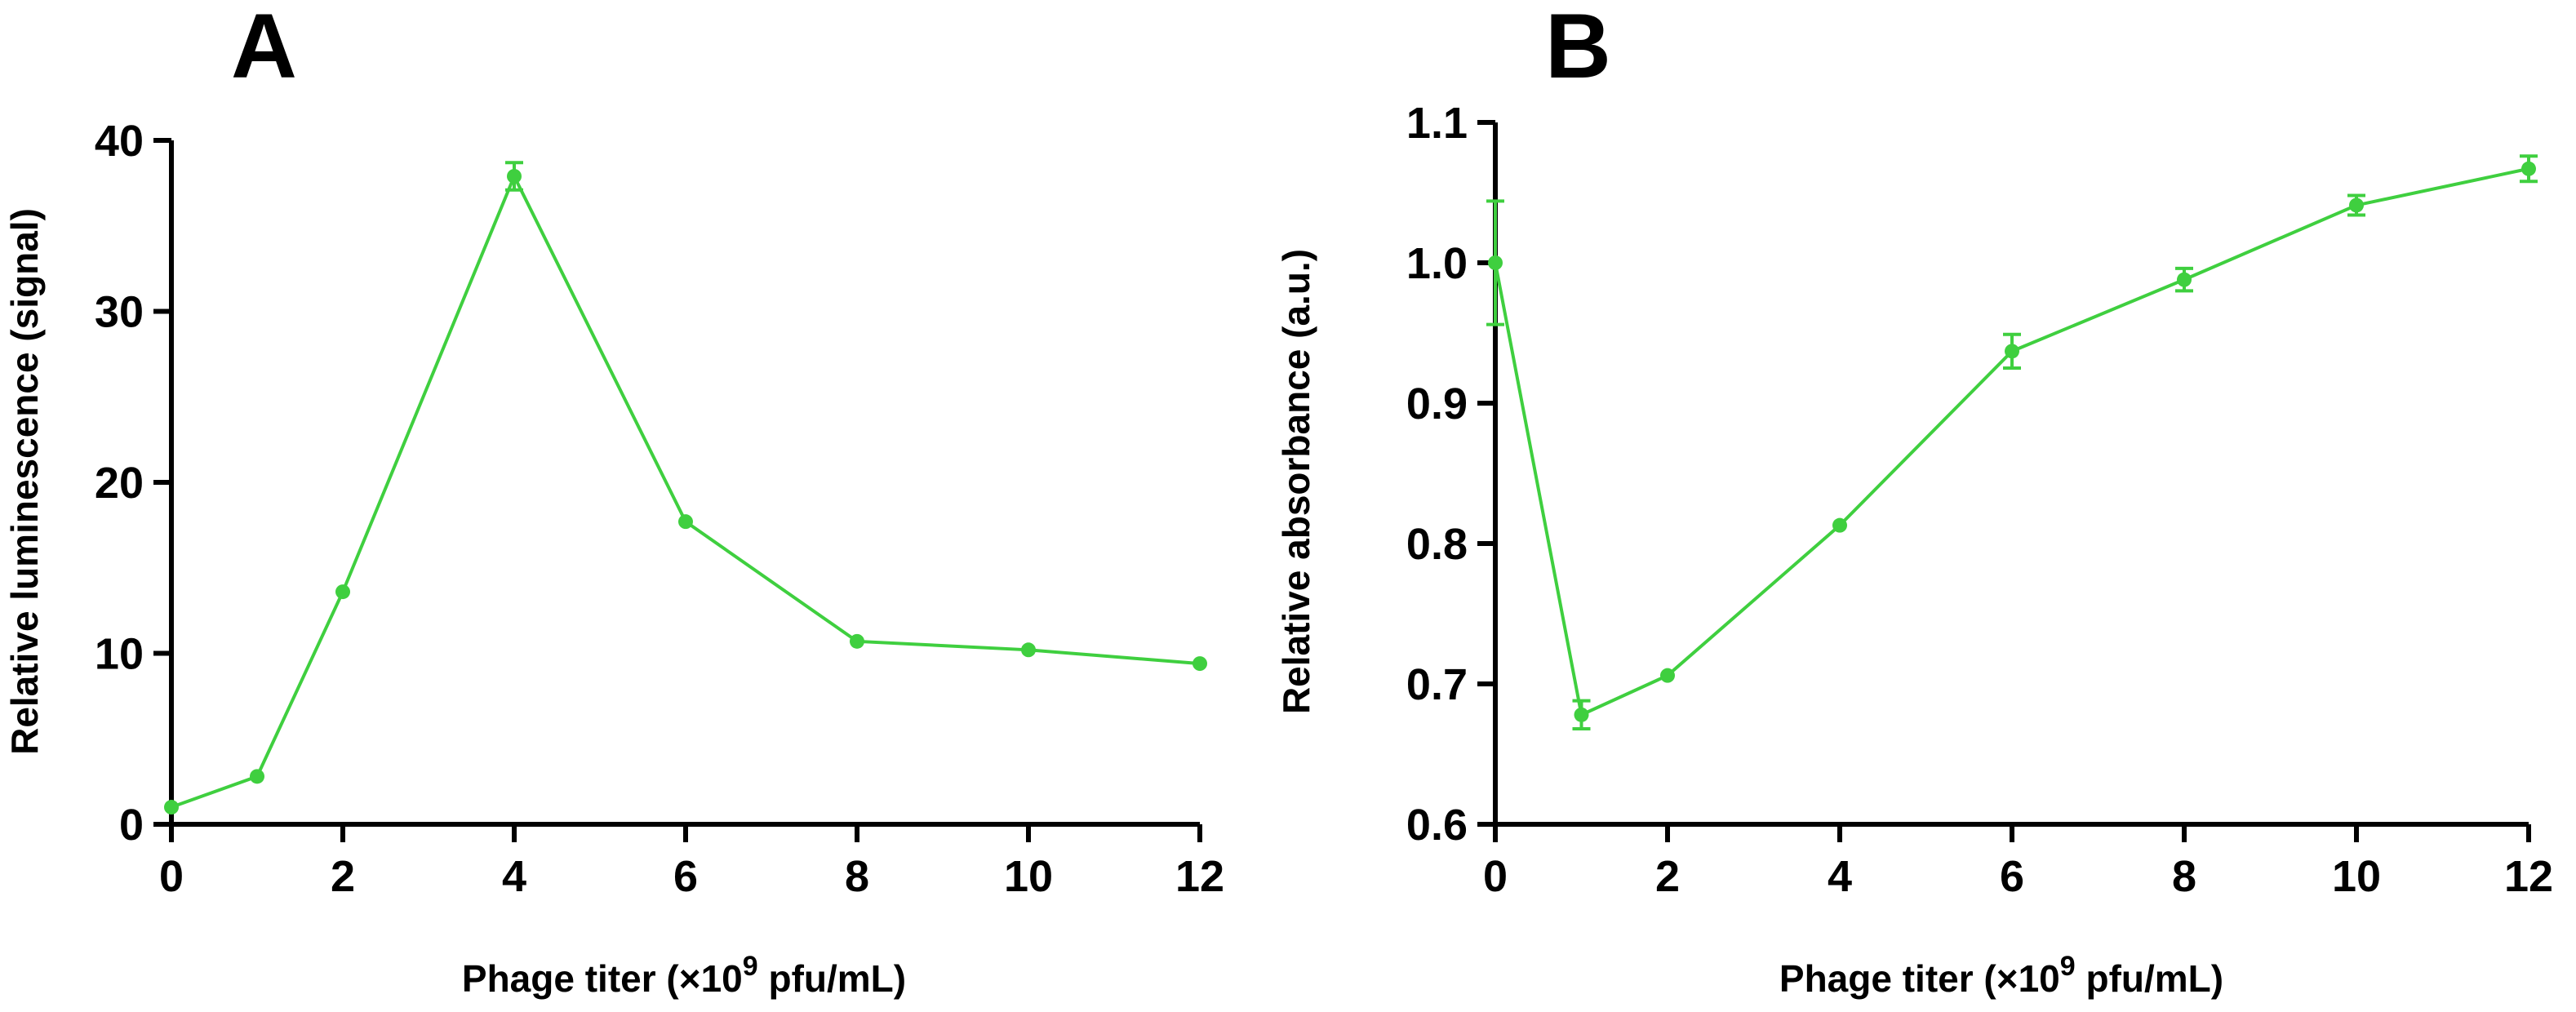 Image resolution: width=2576 pixels, height=1012 pixels. I want to click on panel-b-x-axis-title-main: Phage titer (×10, so click(1919, 978).